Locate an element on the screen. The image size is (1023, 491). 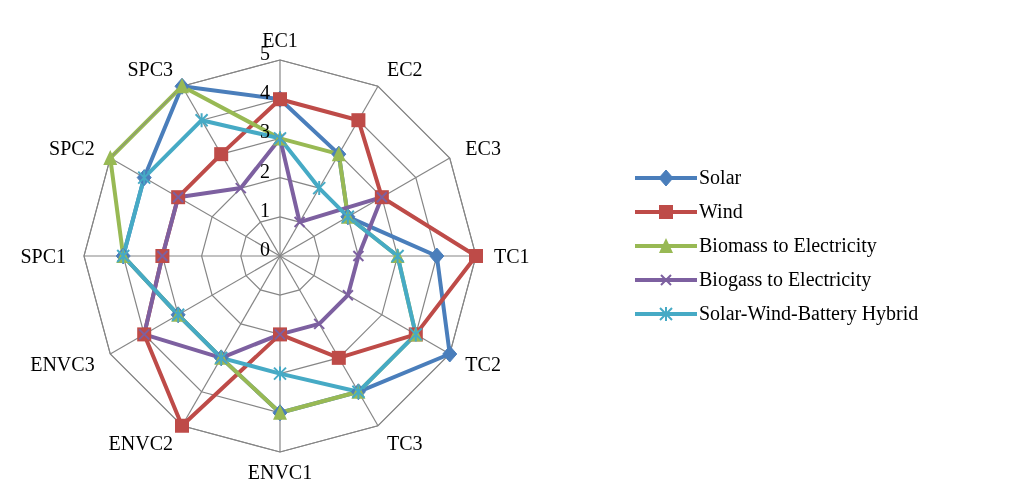
legend-label: Solar-Wind-Battery Hybrid is located at coordinates (809, 313).